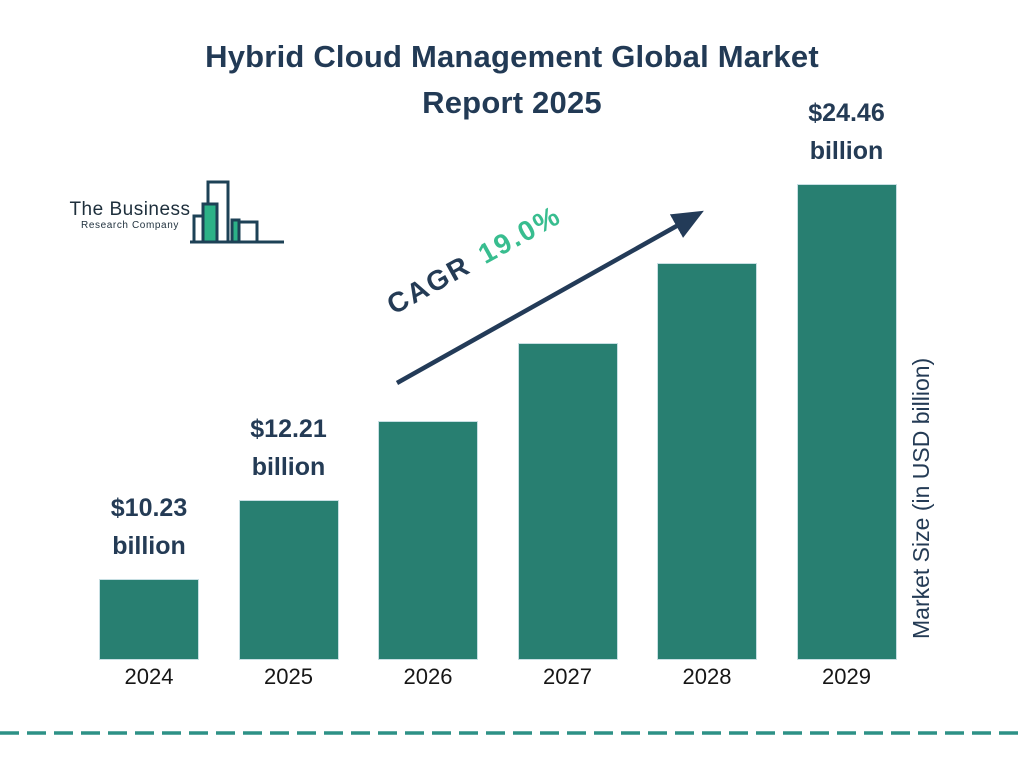 This screenshot has height=768, width=1024. What do you see at coordinates (149, 619) in the screenshot?
I see `bar-2024` at bounding box center [149, 619].